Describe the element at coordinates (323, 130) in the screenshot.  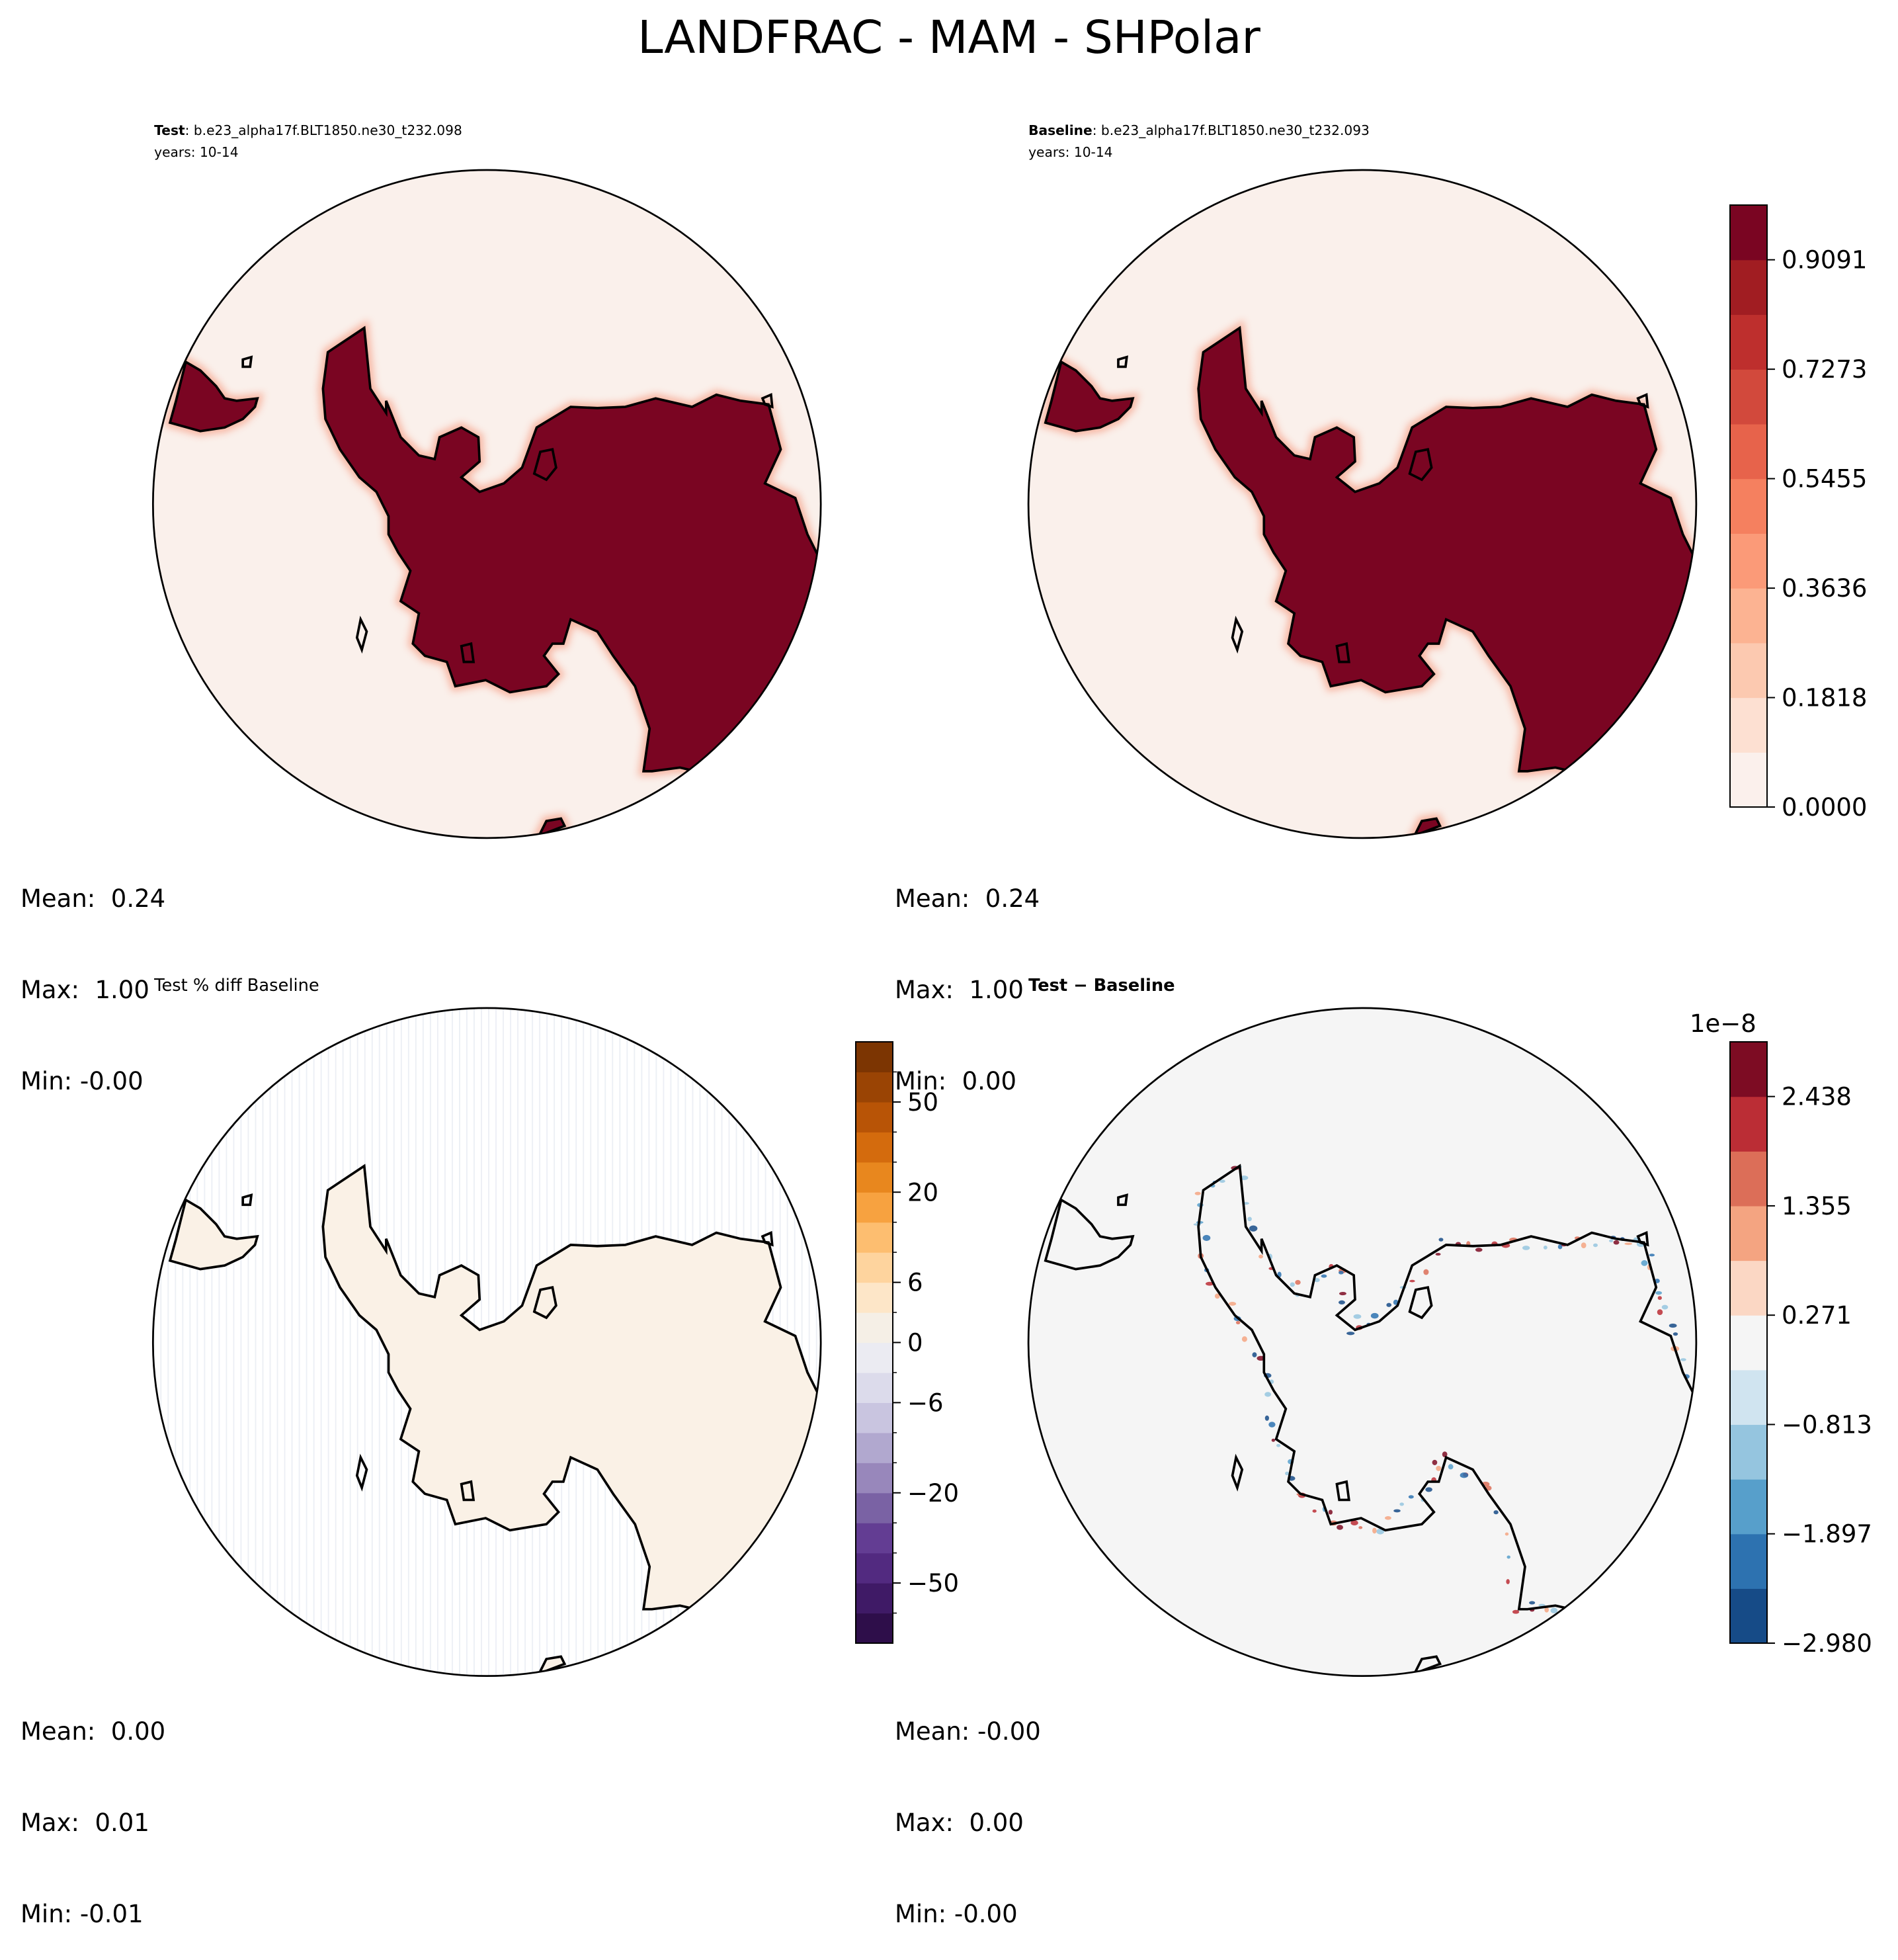
I see `test-case-name: : b.e23_alpha17f.BLT1850.ne30_t232.098` at that location.